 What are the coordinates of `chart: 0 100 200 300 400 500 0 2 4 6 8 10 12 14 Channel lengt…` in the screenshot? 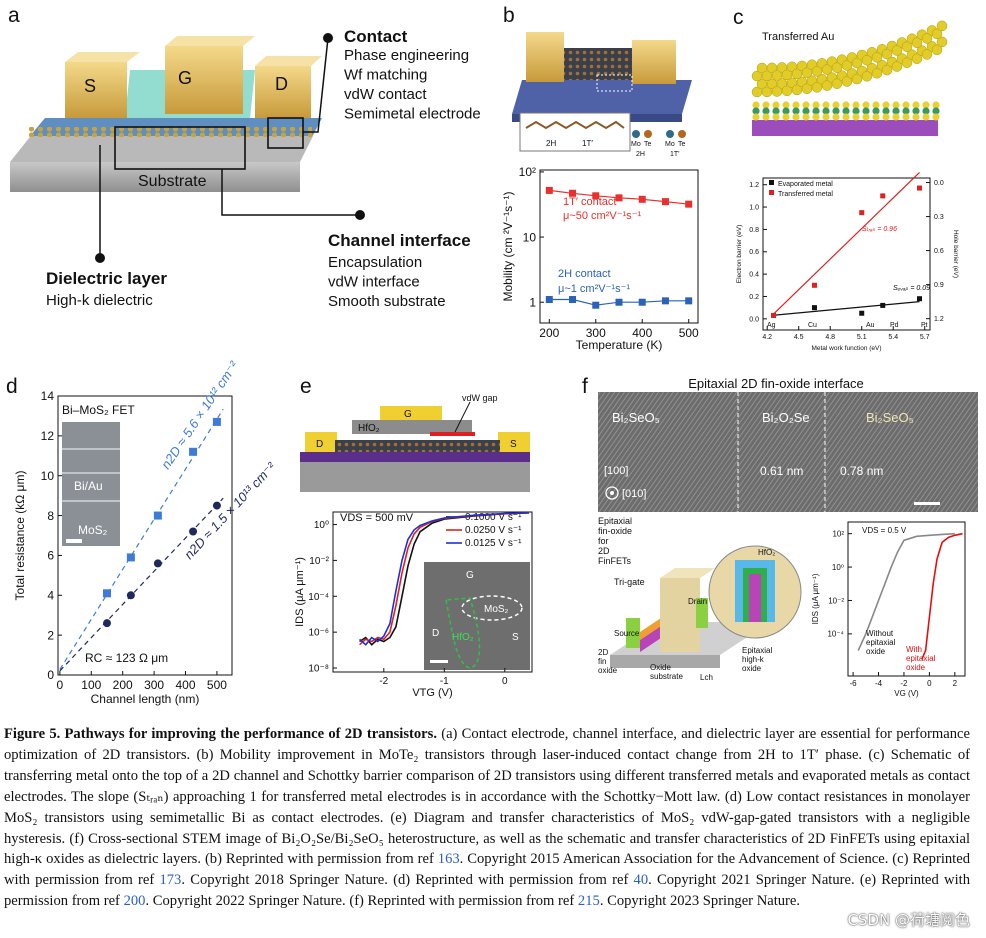 It's located at (123, 547).